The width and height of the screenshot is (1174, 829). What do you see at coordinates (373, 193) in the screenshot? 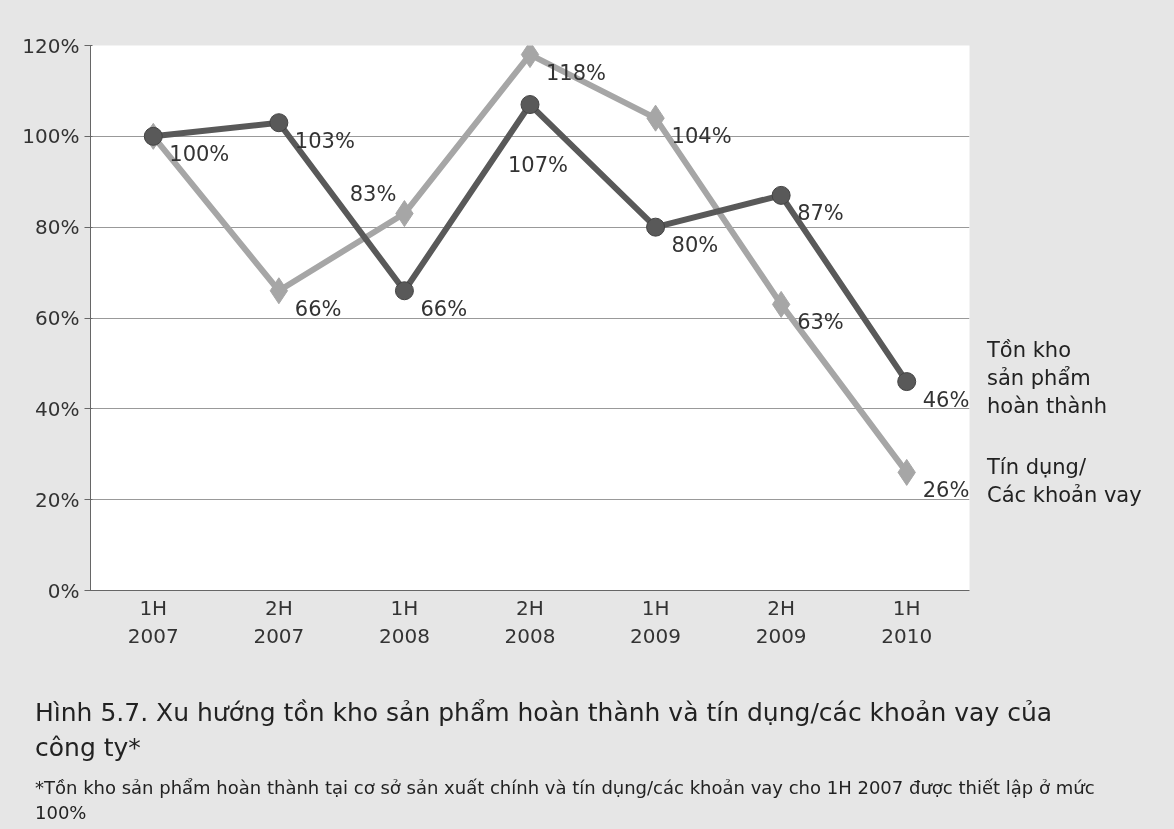
I see `data-label: 83%` at bounding box center [373, 193].